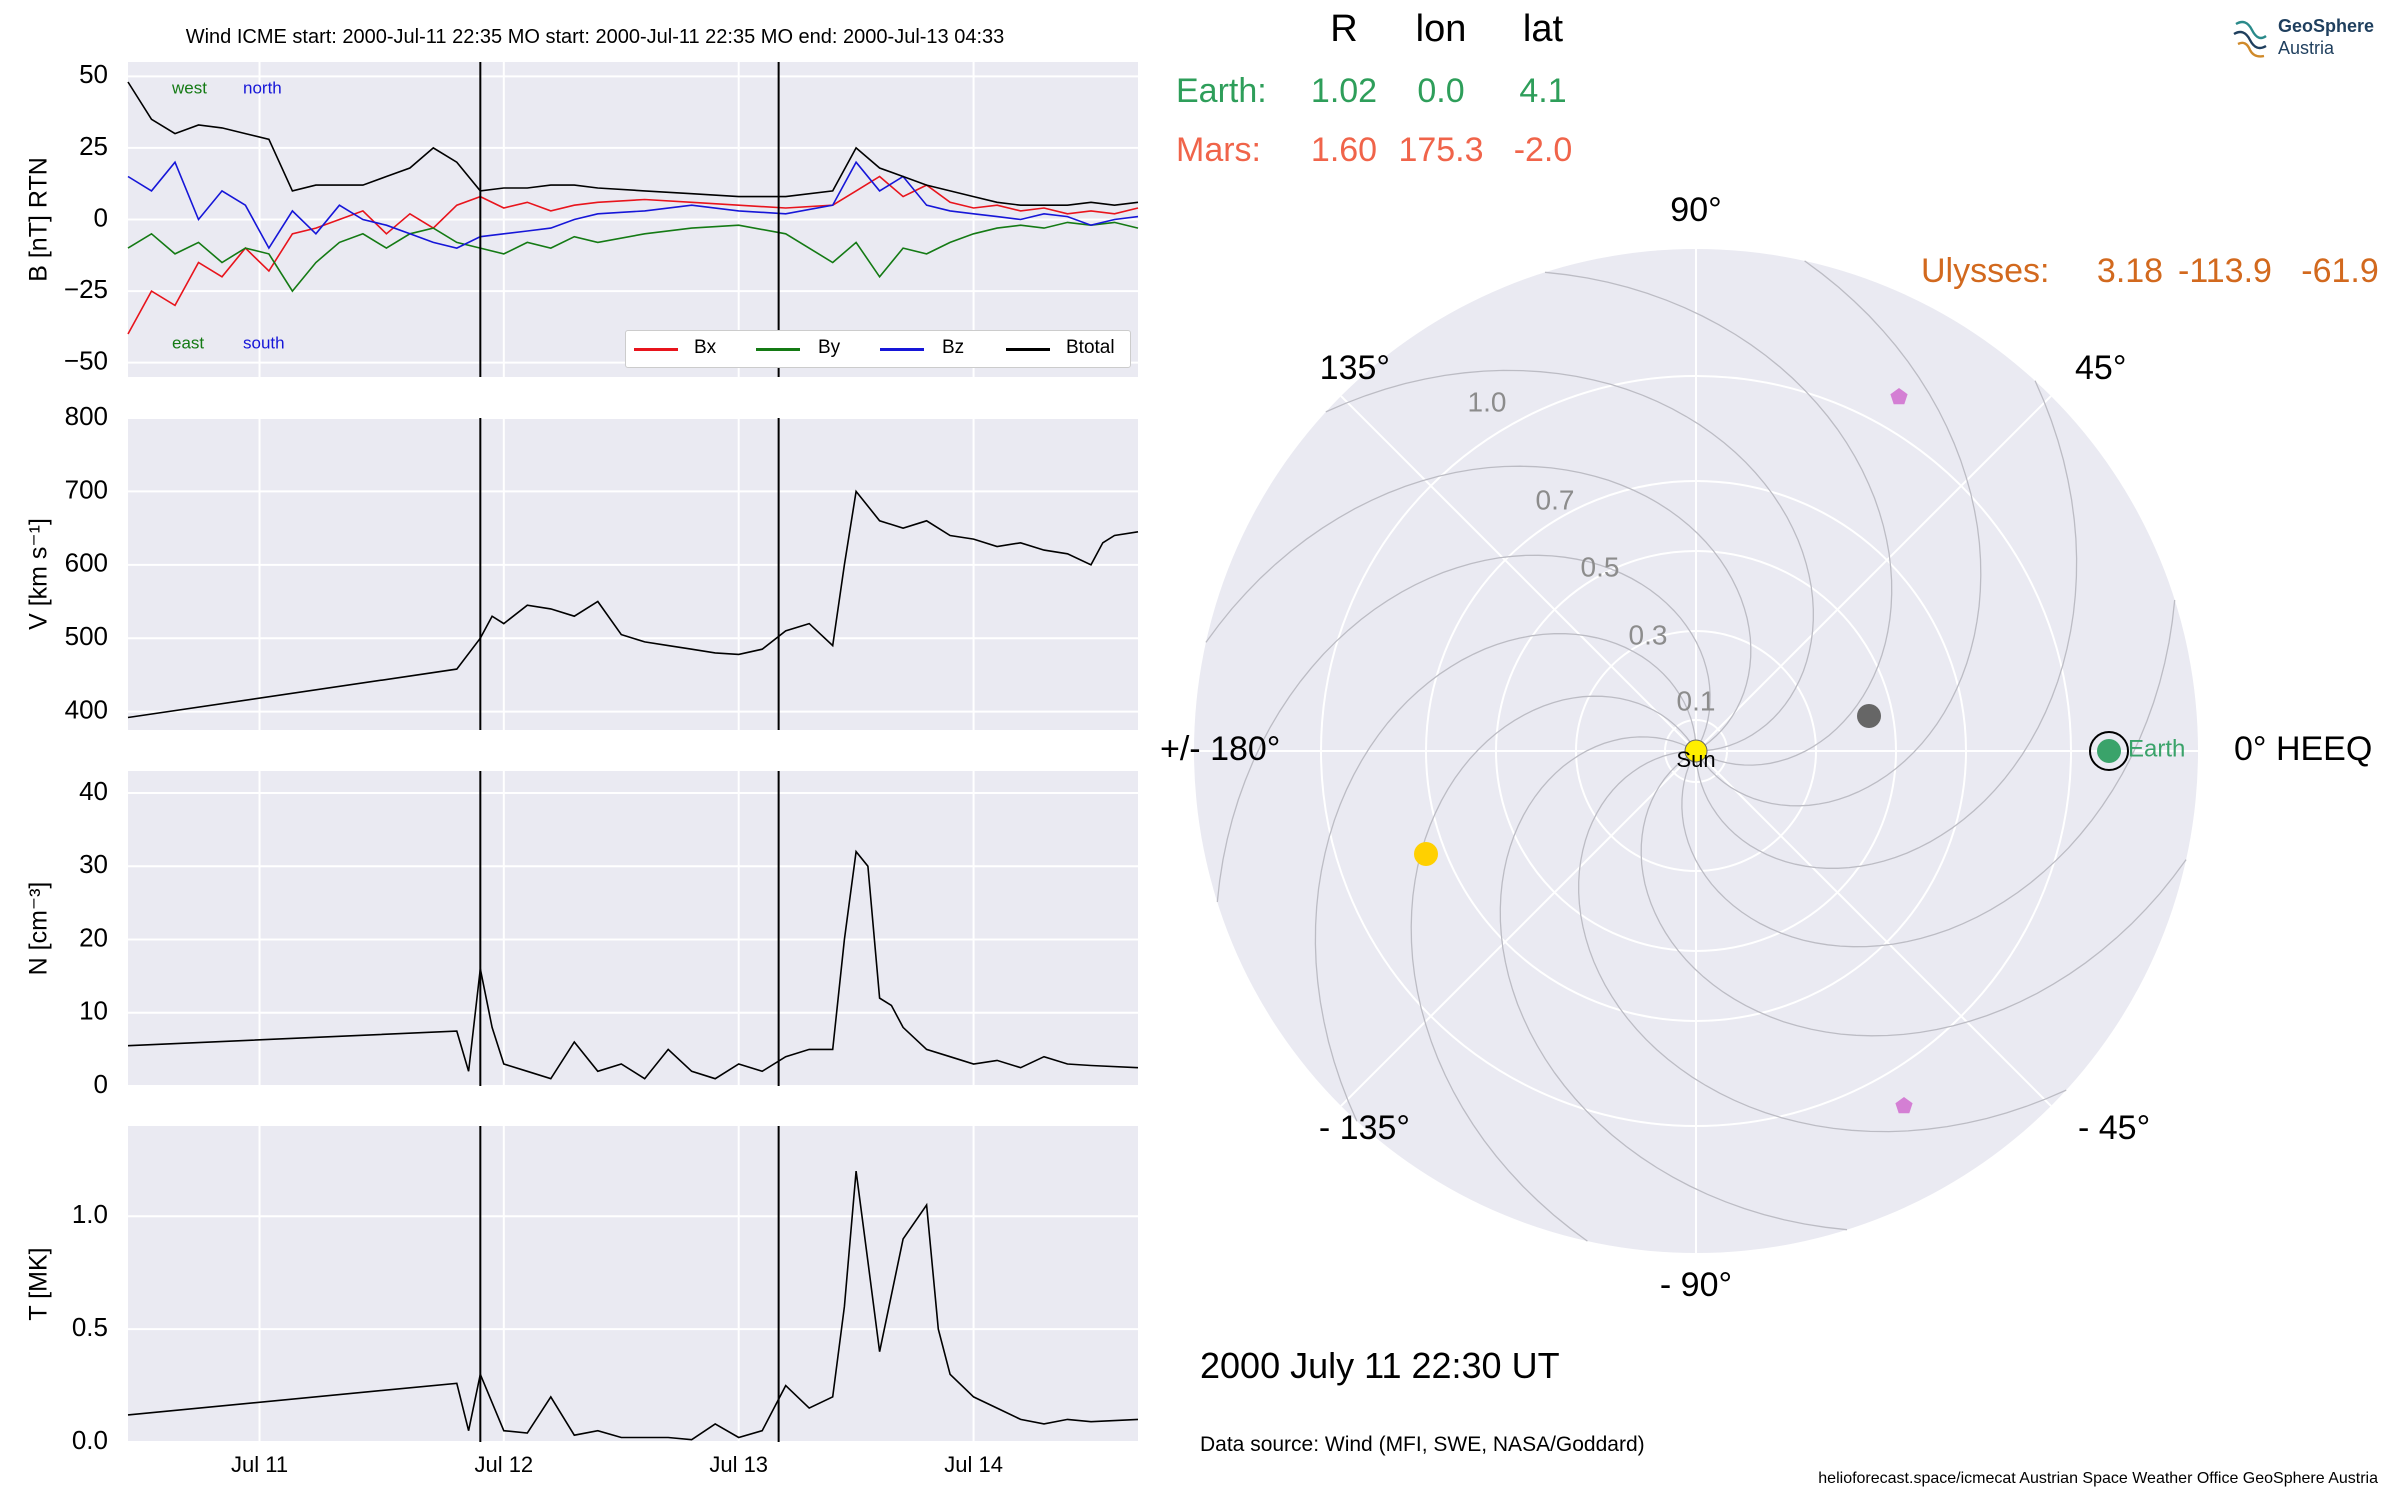  Describe the element at coordinates (1343, 29) in the screenshot. I see `coords-column-header: R` at that location.